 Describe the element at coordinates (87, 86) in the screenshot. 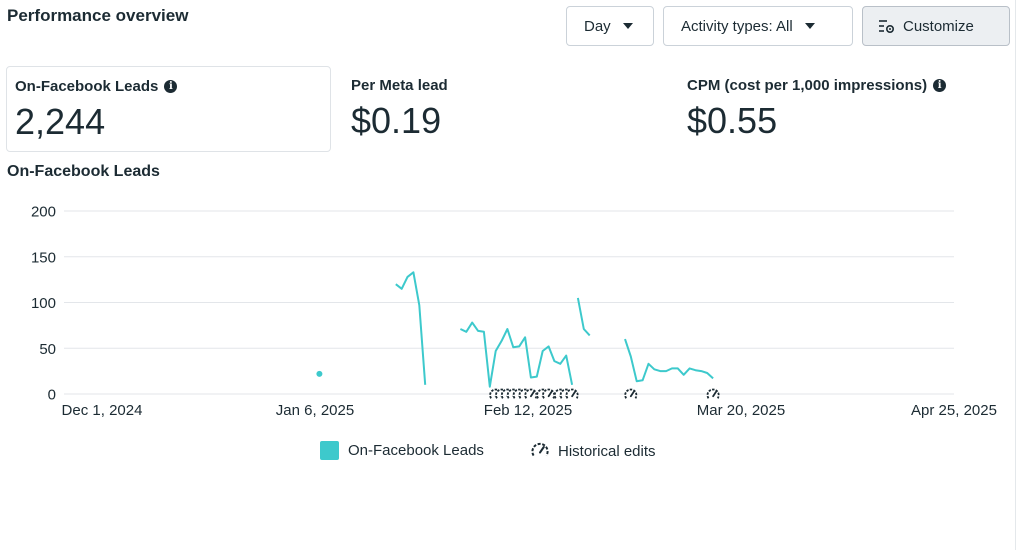

I see `metric-label: On-Facebook Leads` at that location.